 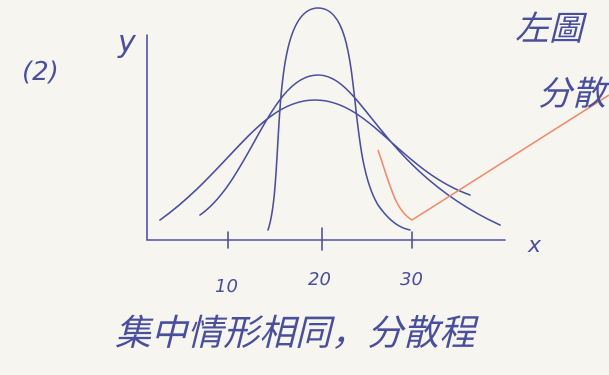 I want to click on item-label: (2), so click(x=40, y=72).